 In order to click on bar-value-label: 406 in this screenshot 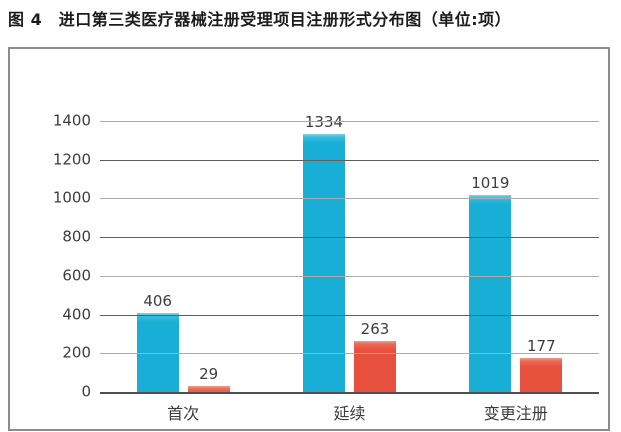, I will do `click(157, 301)`.